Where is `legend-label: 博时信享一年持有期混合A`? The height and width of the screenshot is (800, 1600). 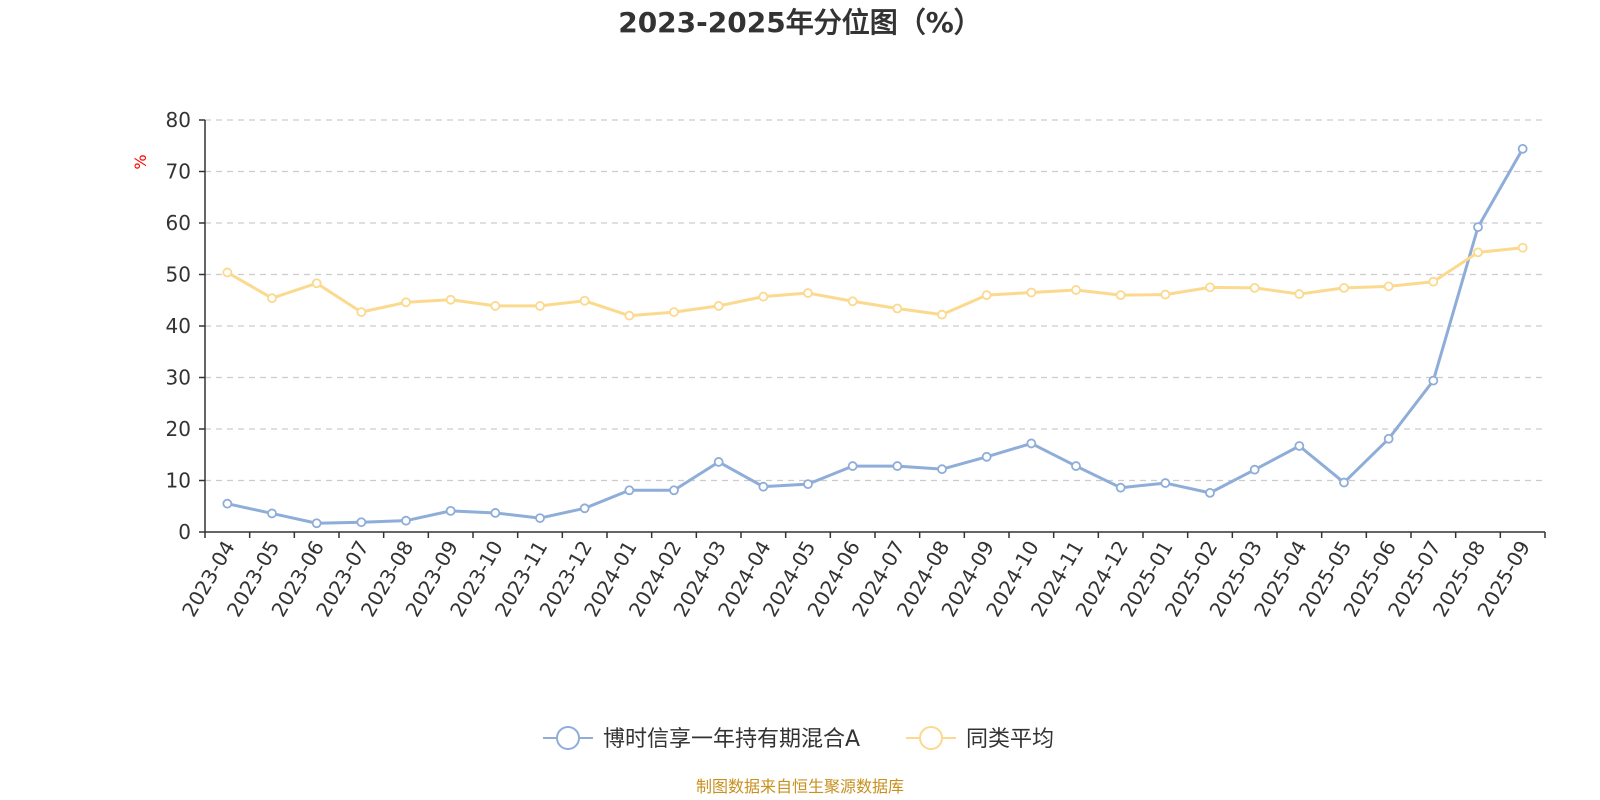 legend-label: 博时信享一年持有期混合A is located at coordinates (731, 739).